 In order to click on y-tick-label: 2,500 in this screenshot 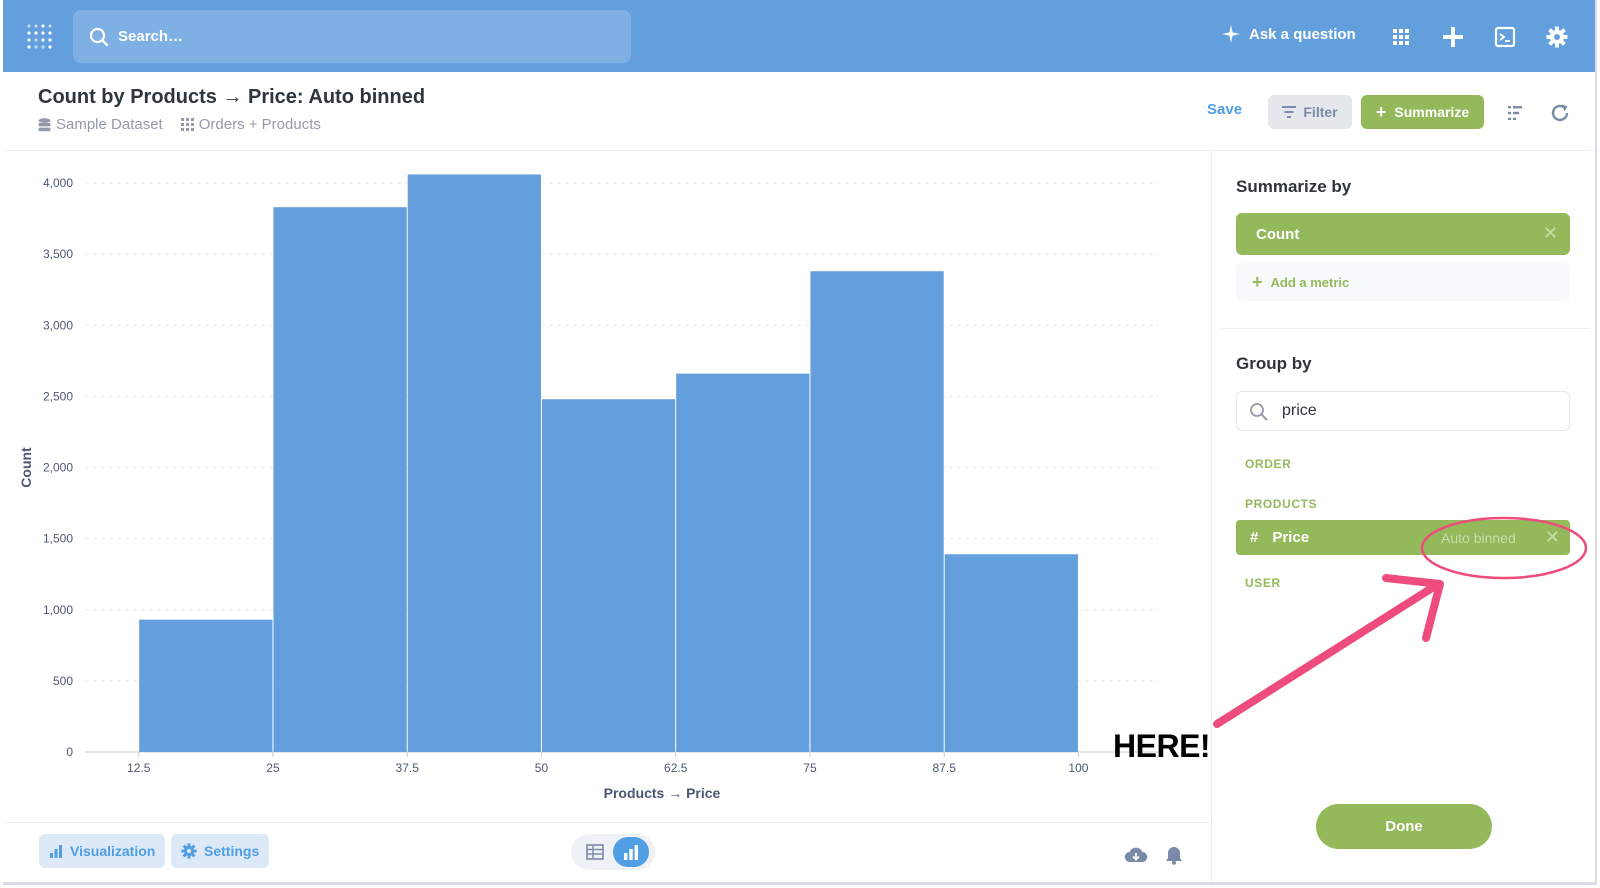, I will do `click(58, 396)`.